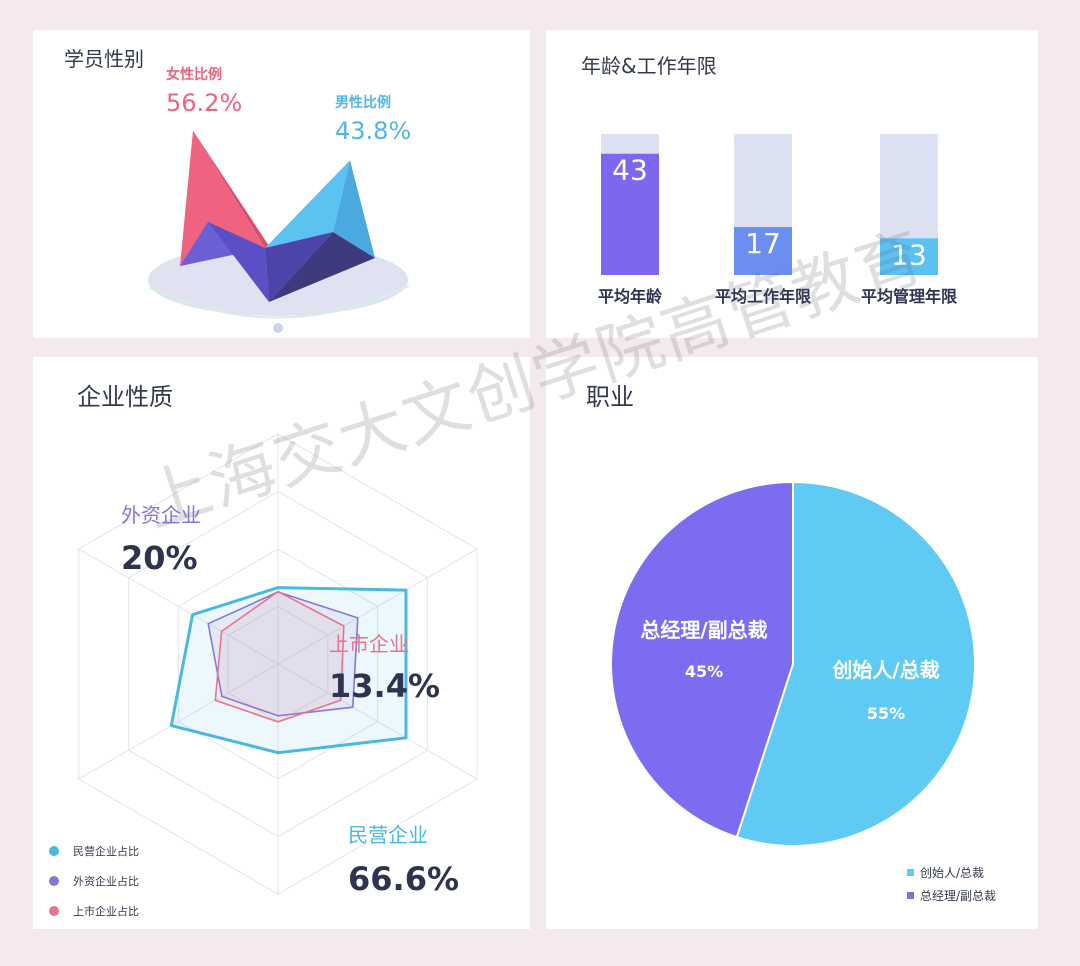  Describe the element at coordinates (763, 243) in the screenshot. I see `bar-value-label: 17` at that location.